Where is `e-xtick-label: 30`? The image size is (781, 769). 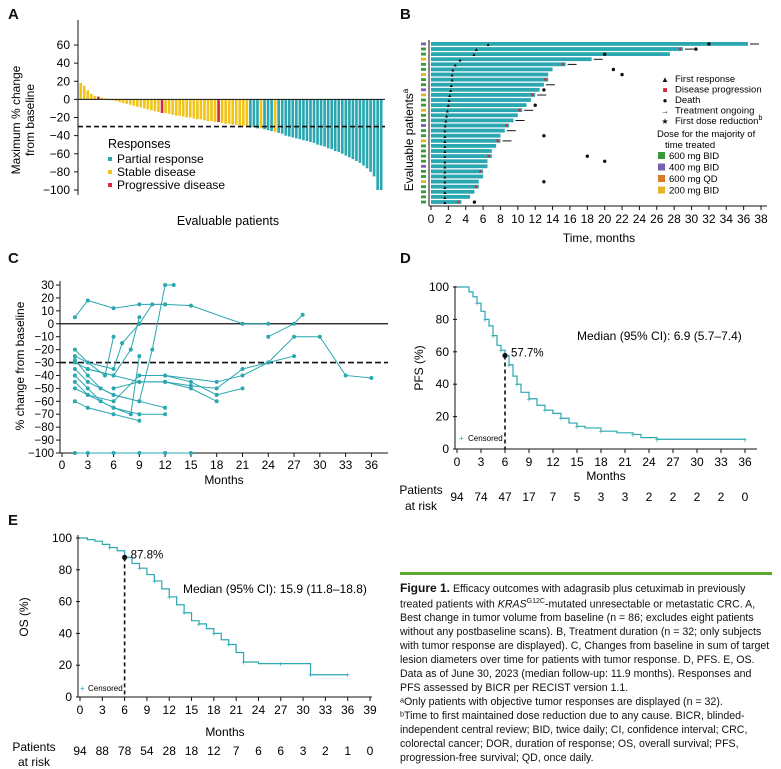
e-xtick-label: 30 is located at coordinates (303, 710).